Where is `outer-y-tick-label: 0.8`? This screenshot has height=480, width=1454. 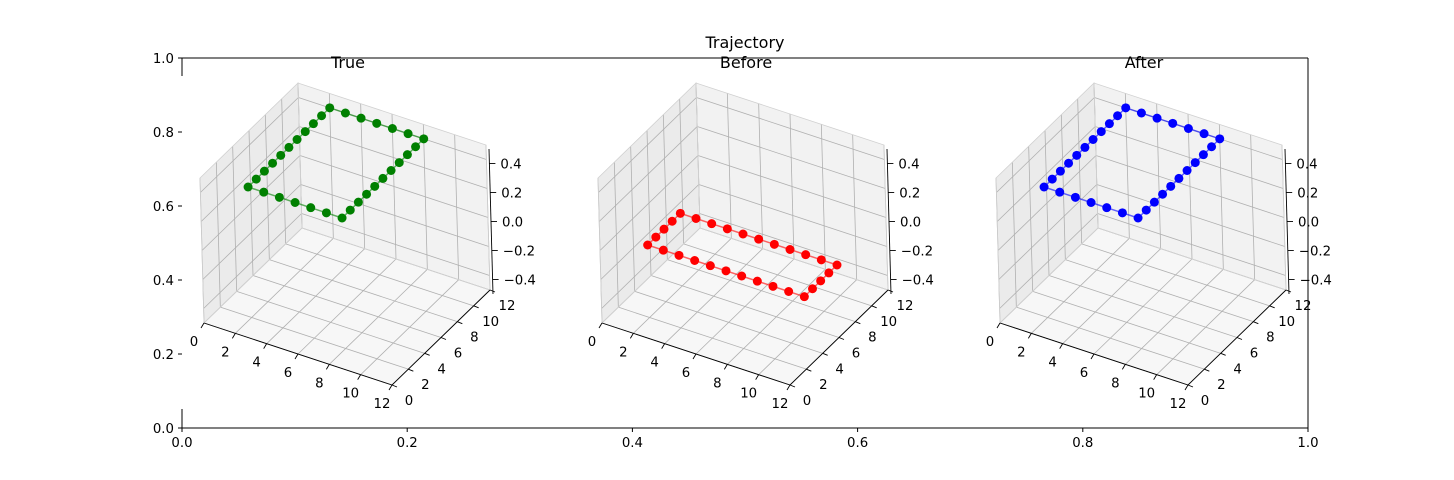 outer-y-tick-label: 0.8 is located at coordinates (163, 133).